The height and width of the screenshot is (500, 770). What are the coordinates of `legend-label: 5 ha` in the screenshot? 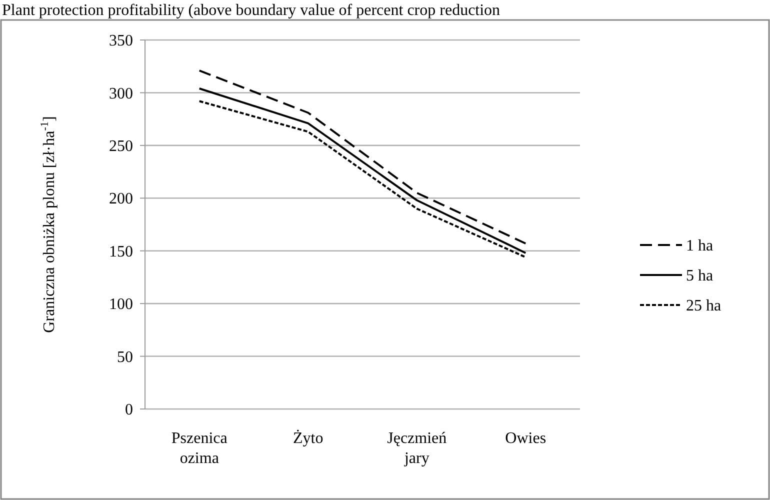 It's located at (700, 276).